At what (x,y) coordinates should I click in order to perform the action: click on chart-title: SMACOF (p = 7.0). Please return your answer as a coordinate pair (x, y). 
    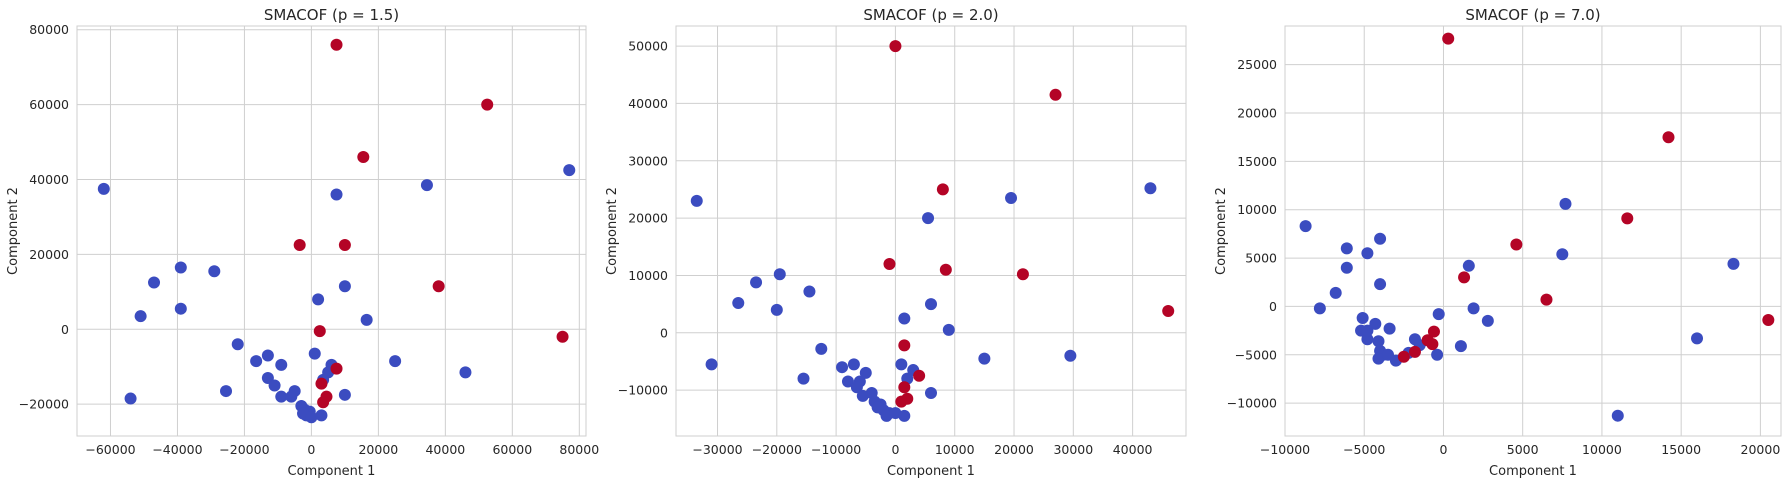
    Looking at the image, I should click on (1532, 15).